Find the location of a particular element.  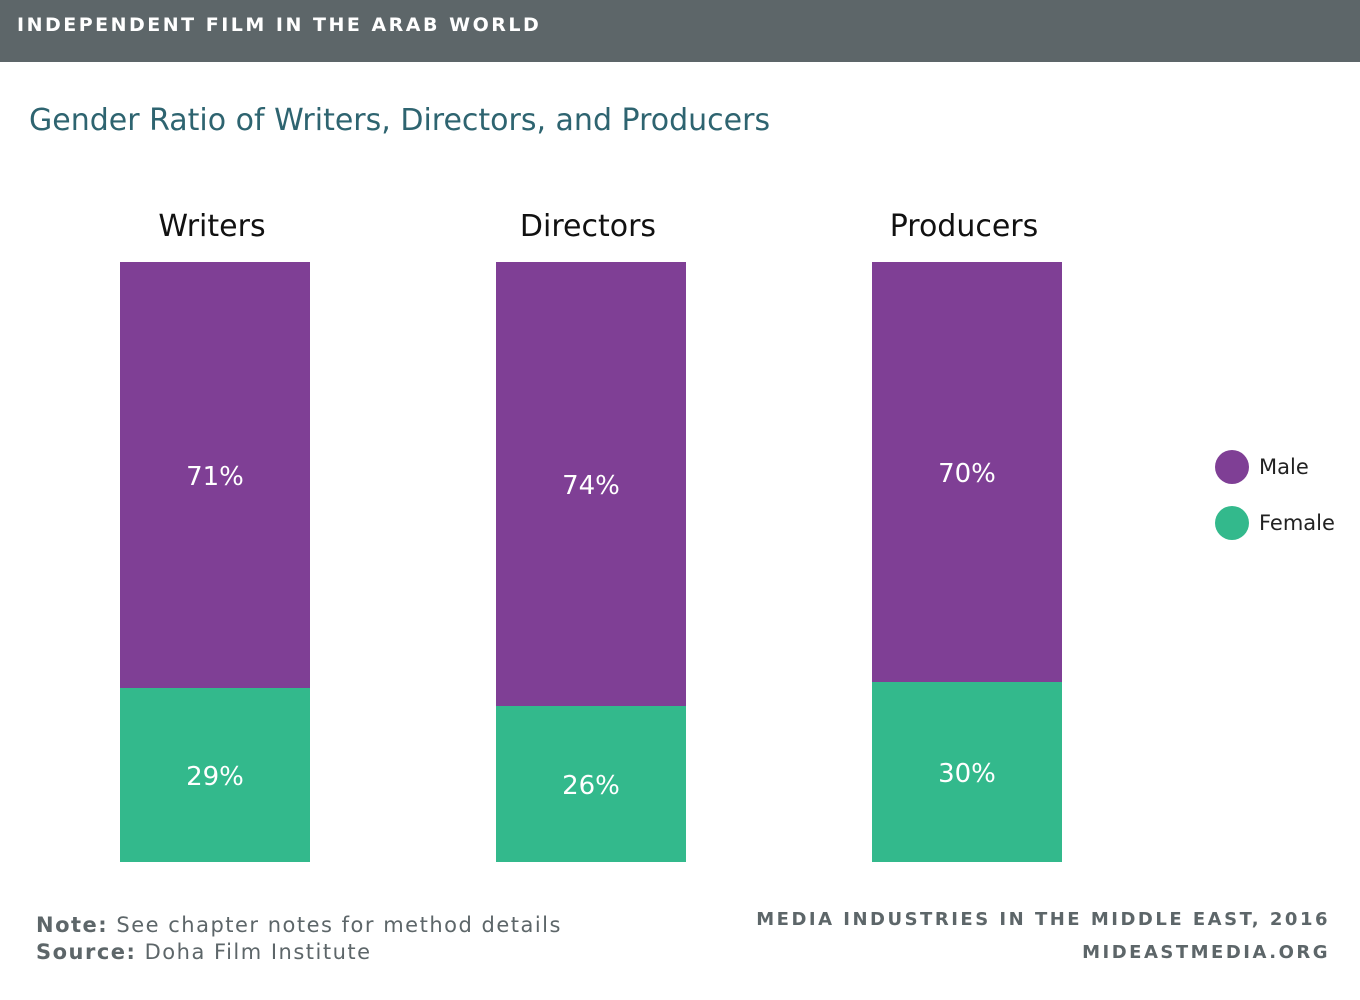

legend: Male Female is located at coordinates (1275, 506).